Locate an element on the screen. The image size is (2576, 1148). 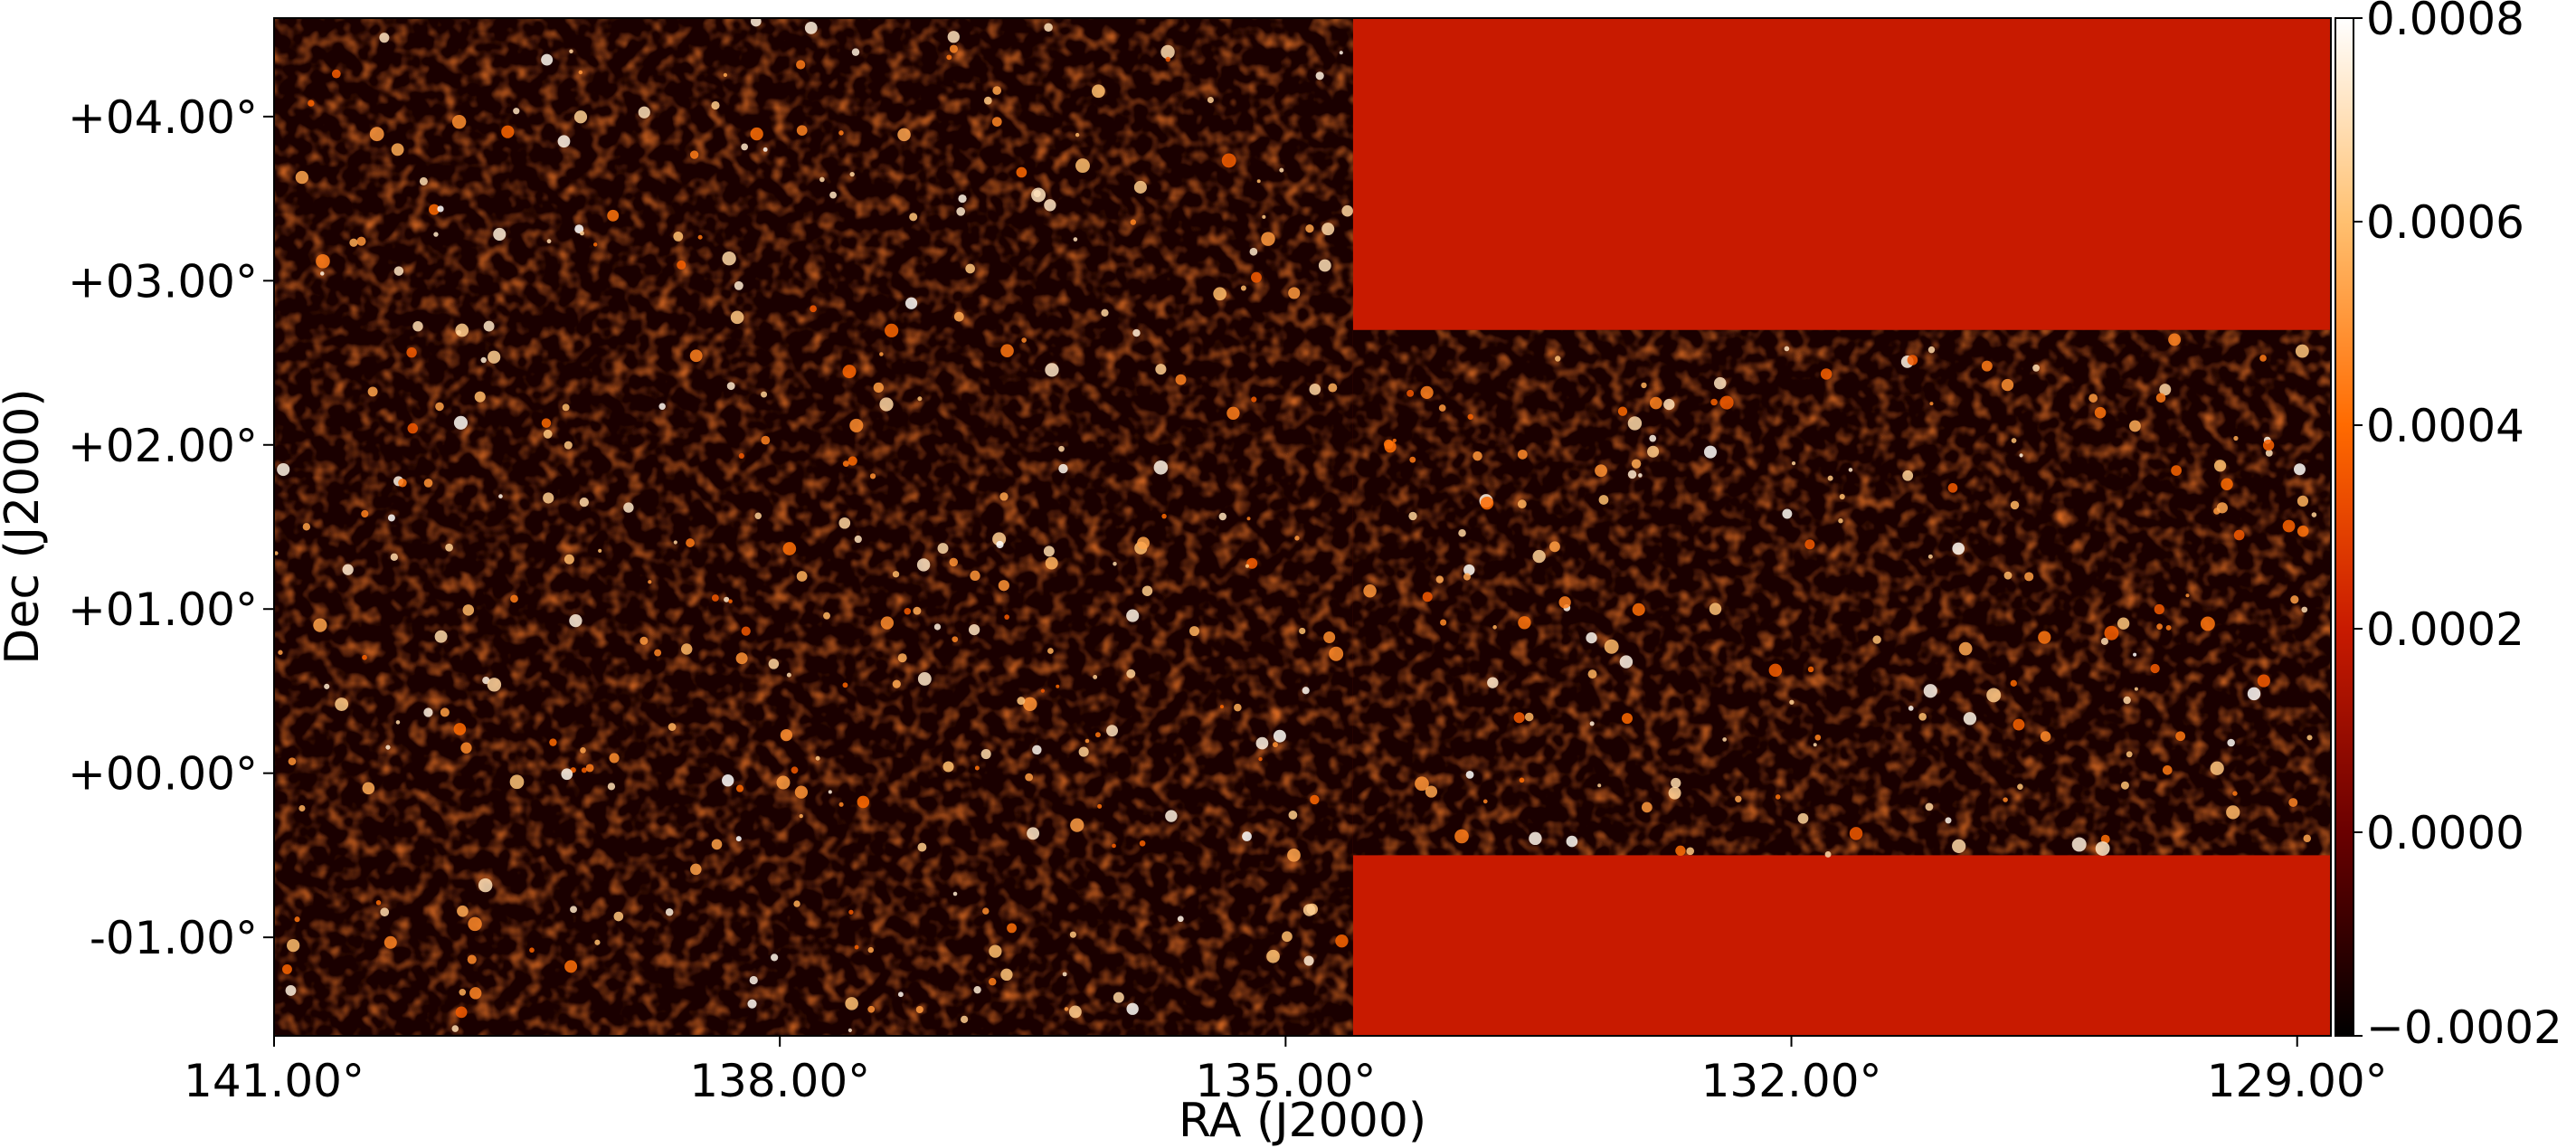
colorbar-gradient is located at coordinates (2344, 527).